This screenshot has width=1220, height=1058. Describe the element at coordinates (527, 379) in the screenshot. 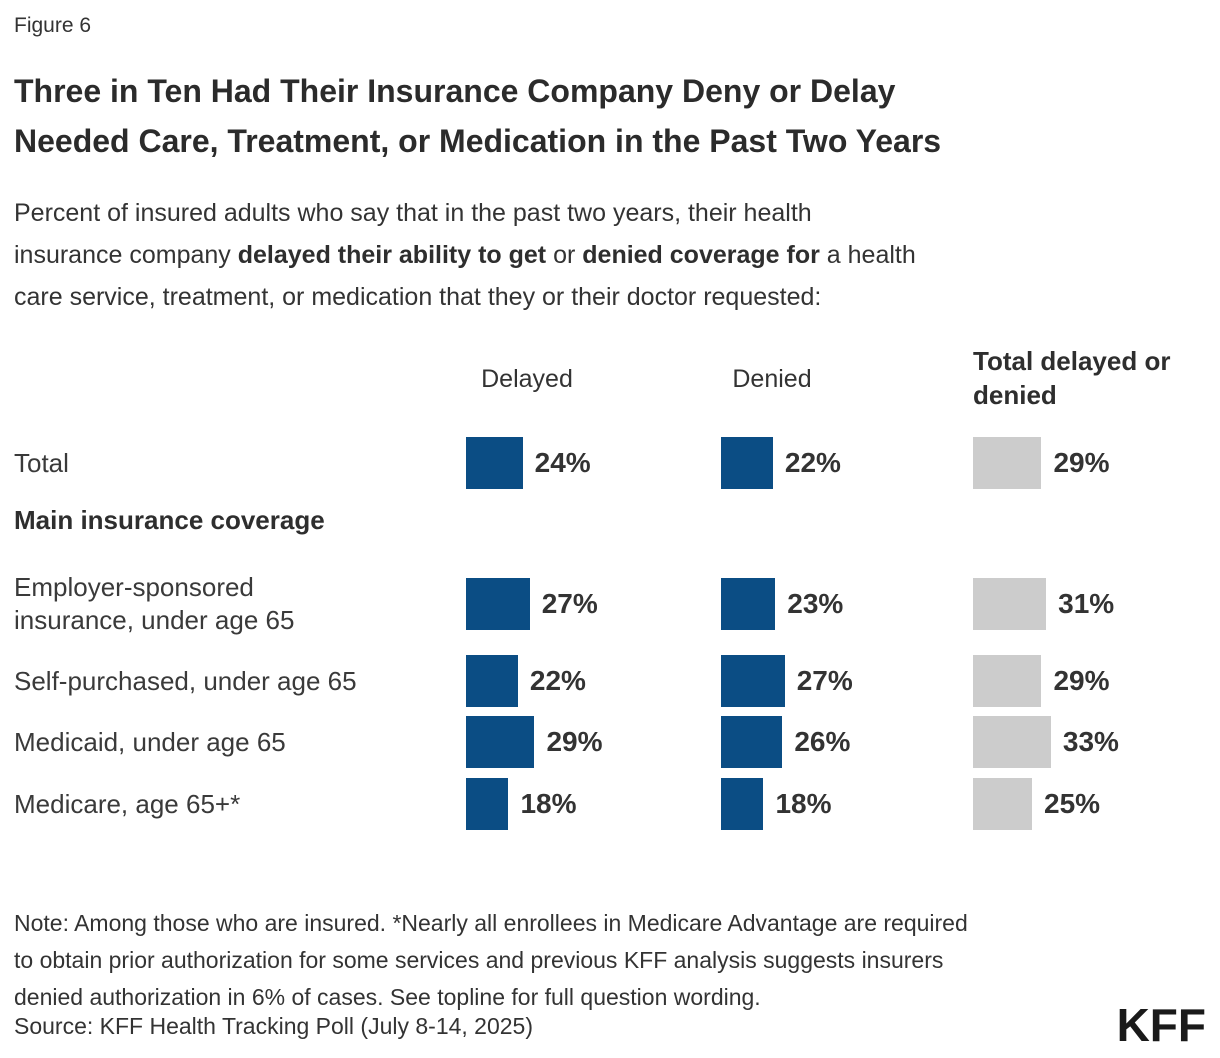

I see `column-header-delayed: Delayed` at that location.